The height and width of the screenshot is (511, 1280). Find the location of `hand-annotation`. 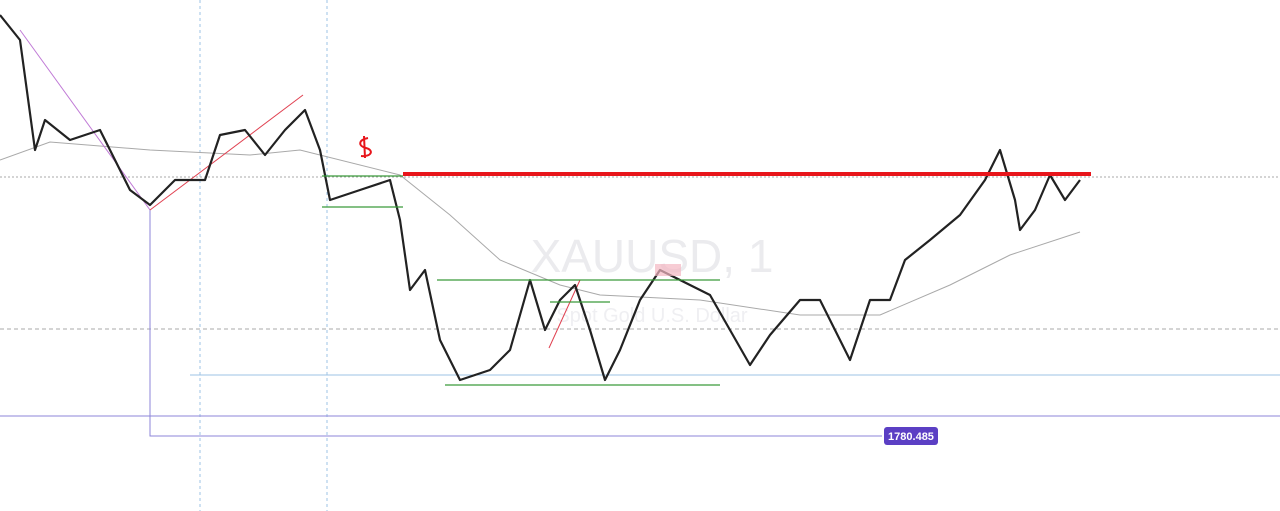

hand-annotation is located at coordinates (365, 147).